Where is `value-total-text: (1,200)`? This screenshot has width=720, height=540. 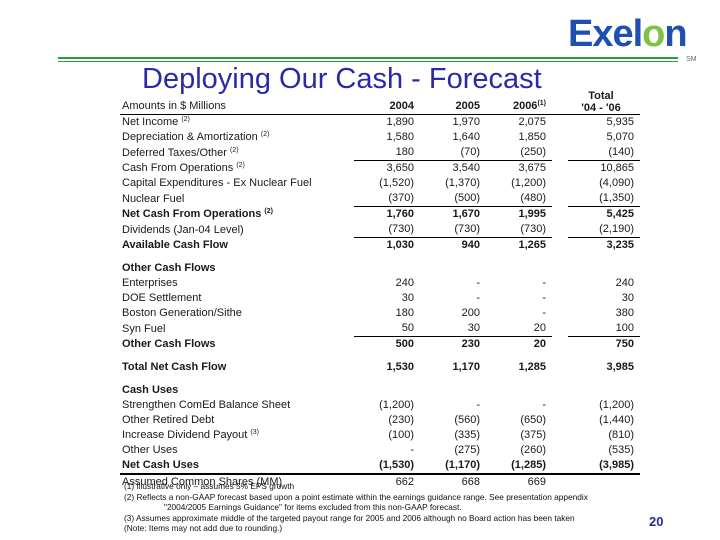 value-total-text: (1,200) is located at coordinates (616, 405).